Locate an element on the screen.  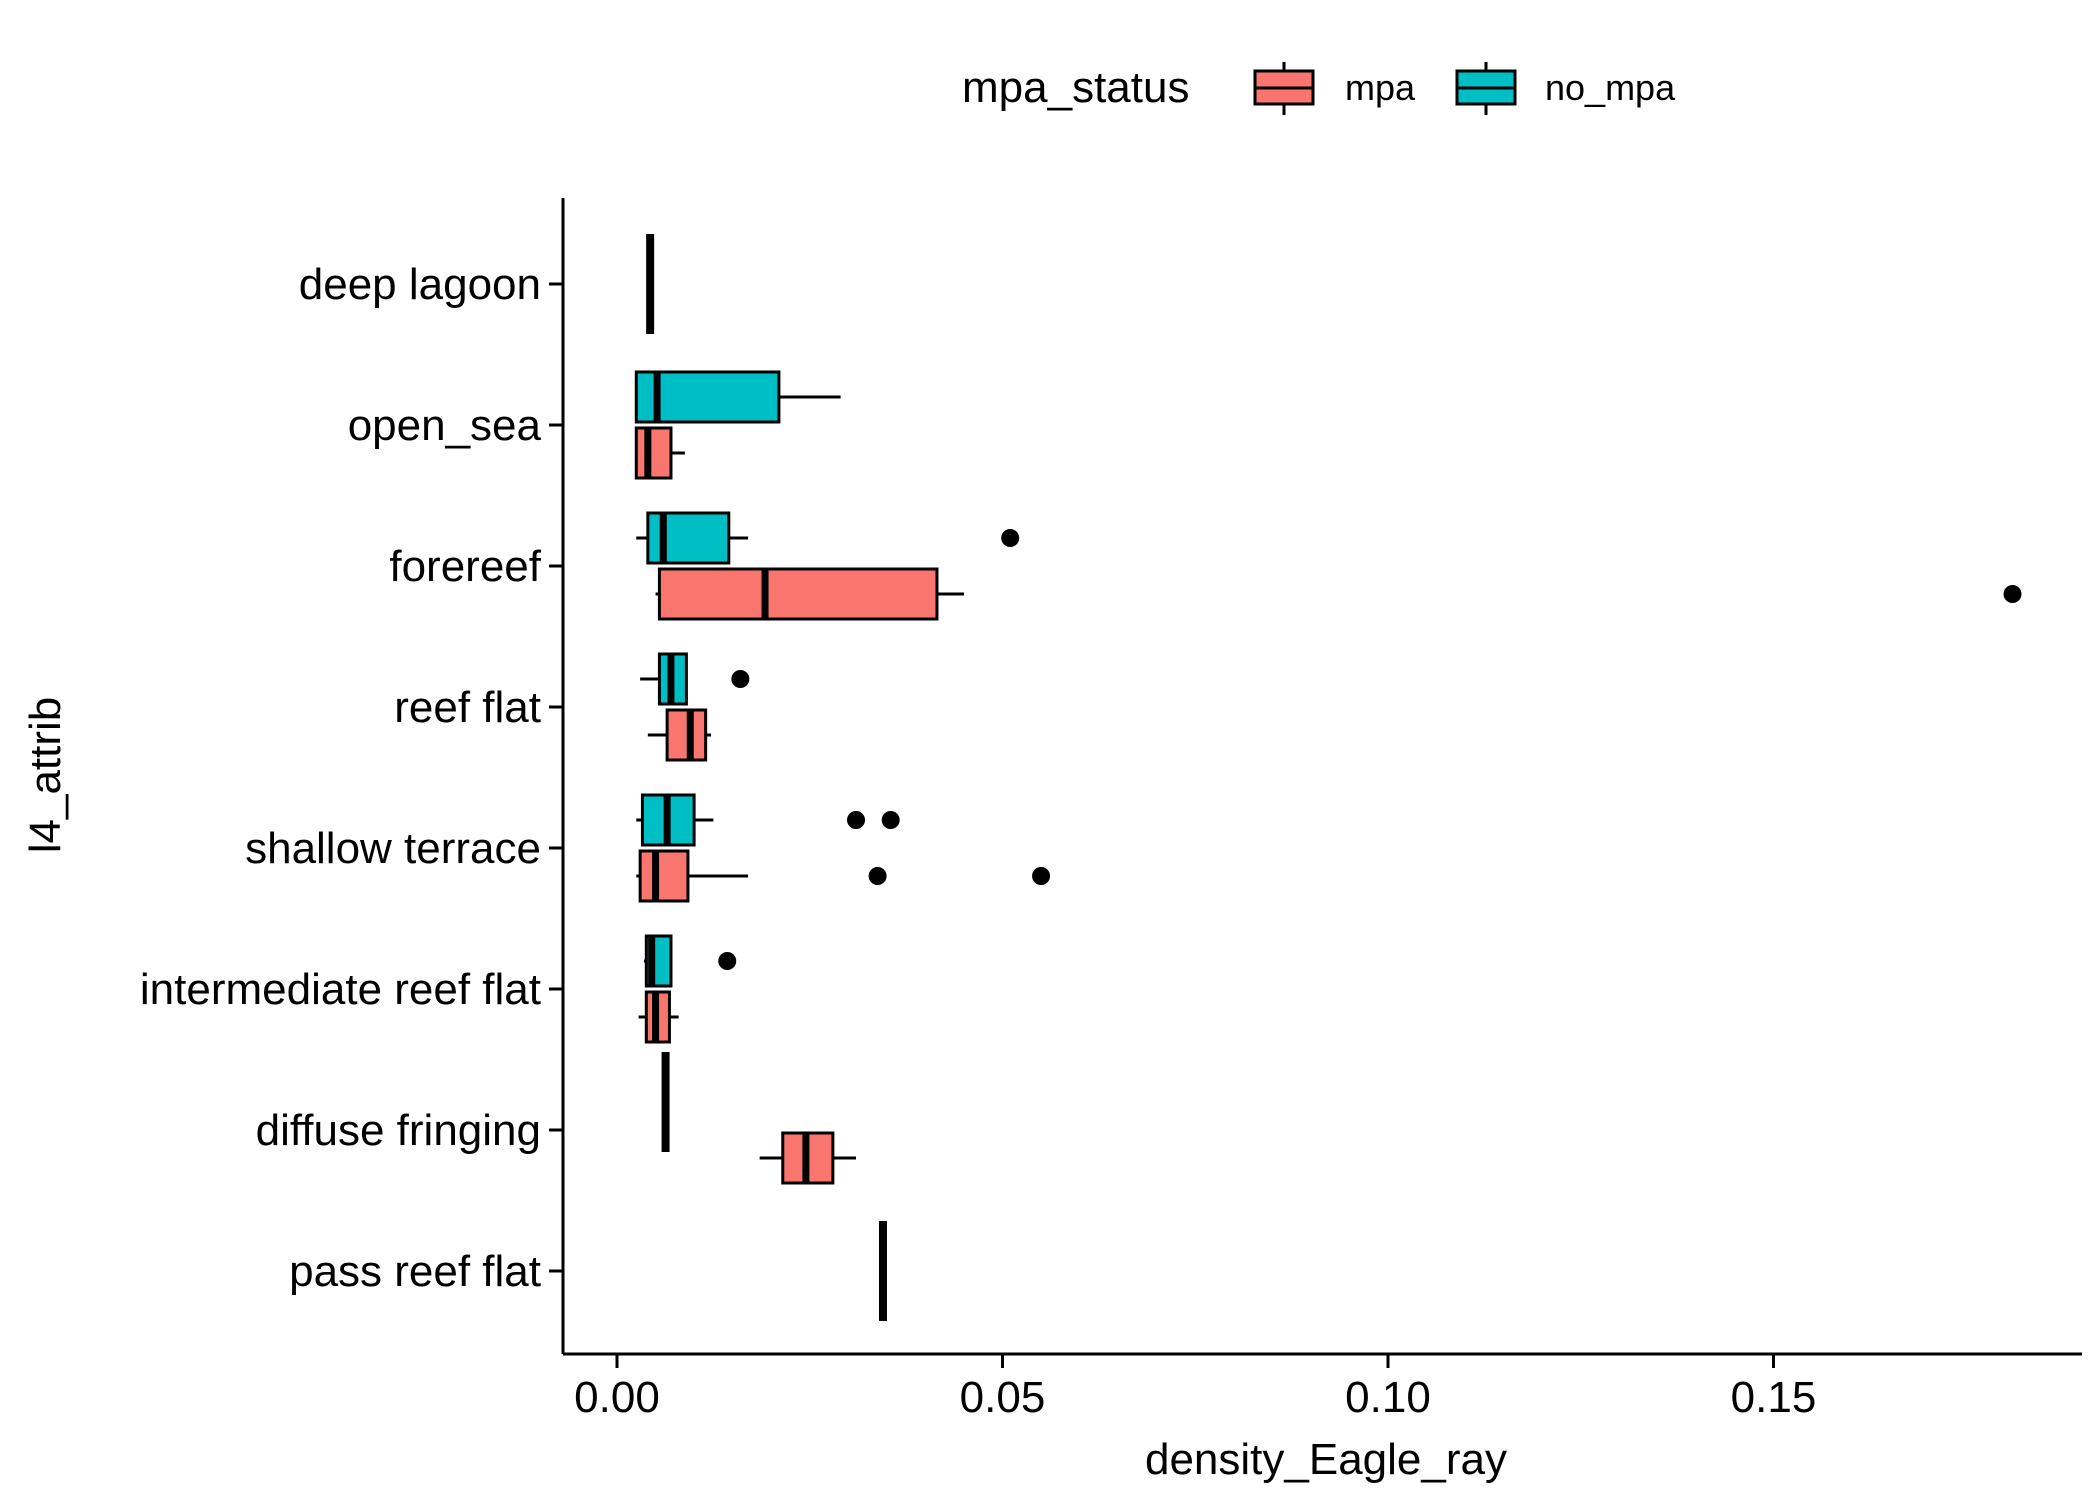
box-intermediate-reef-flat-mpa is located at coordinates (658, 1017).